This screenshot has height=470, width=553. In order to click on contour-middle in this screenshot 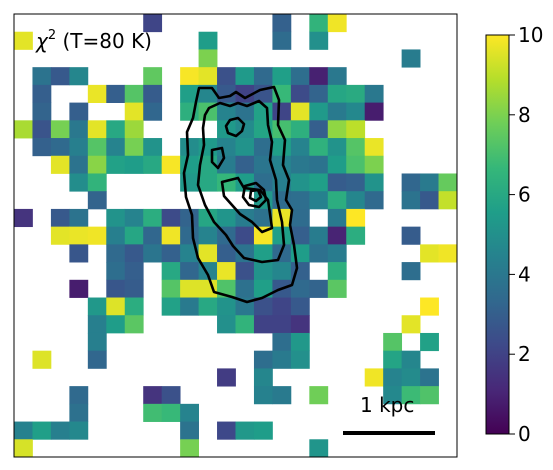, I will do `click(241, 181)`.